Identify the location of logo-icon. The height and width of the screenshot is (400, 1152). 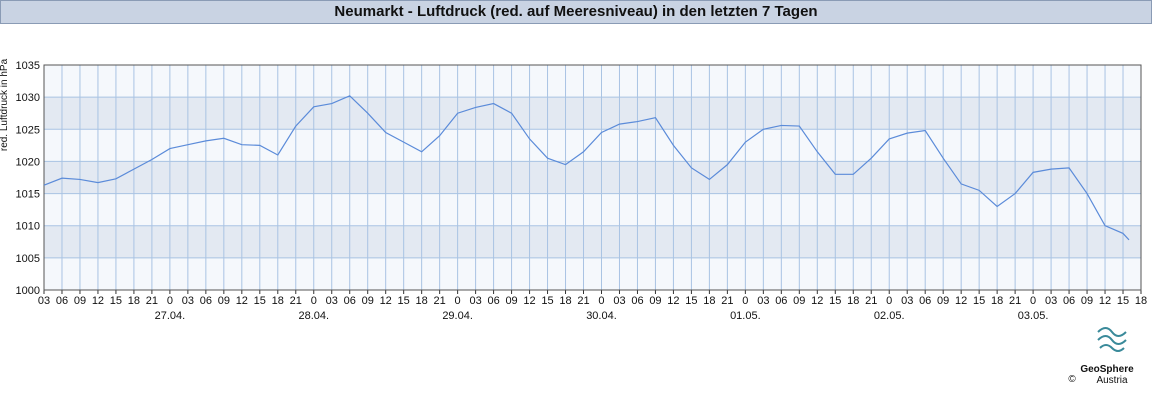
(1112, 339).